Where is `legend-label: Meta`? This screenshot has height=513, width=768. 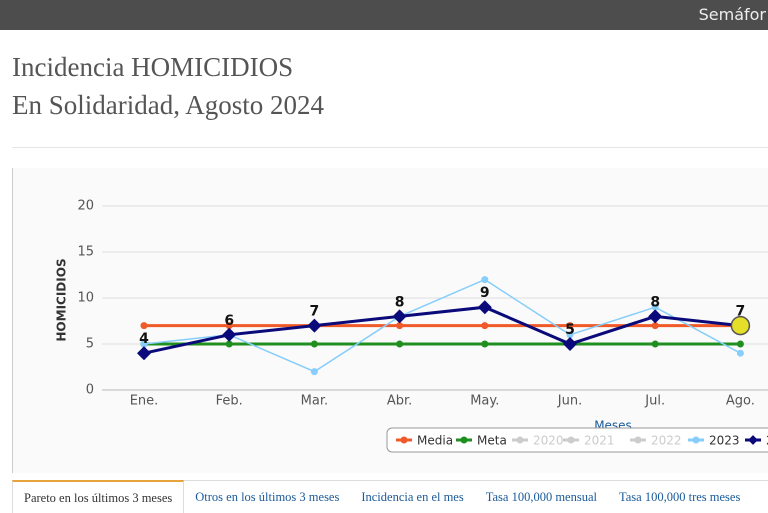 legend-label: Meta is located at coordinates (492, 441).